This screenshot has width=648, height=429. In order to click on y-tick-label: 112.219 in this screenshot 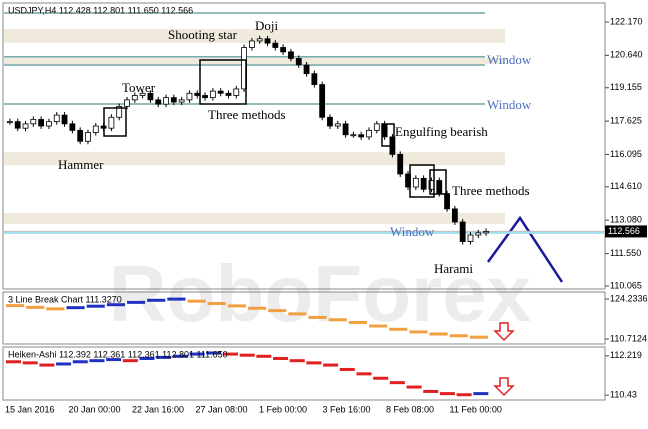, I will do `click(626, 355)`.